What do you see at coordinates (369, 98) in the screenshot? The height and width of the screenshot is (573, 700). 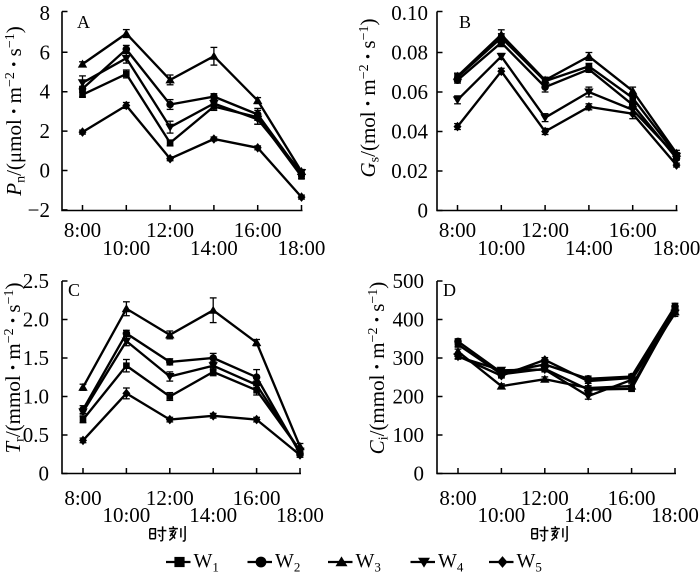 I see `svg-text: Gs/(mol • m−2 • s−1)` at bounding box center [369, 98].